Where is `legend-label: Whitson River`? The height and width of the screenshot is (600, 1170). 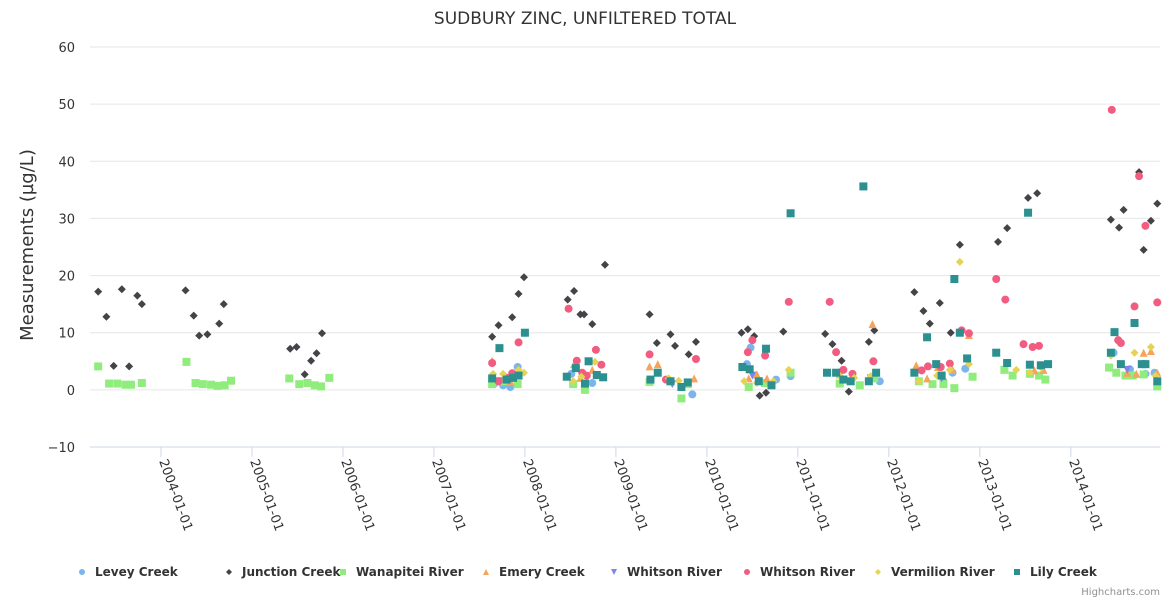 legend-label: Whitson River is located at coordinates (674, 572).